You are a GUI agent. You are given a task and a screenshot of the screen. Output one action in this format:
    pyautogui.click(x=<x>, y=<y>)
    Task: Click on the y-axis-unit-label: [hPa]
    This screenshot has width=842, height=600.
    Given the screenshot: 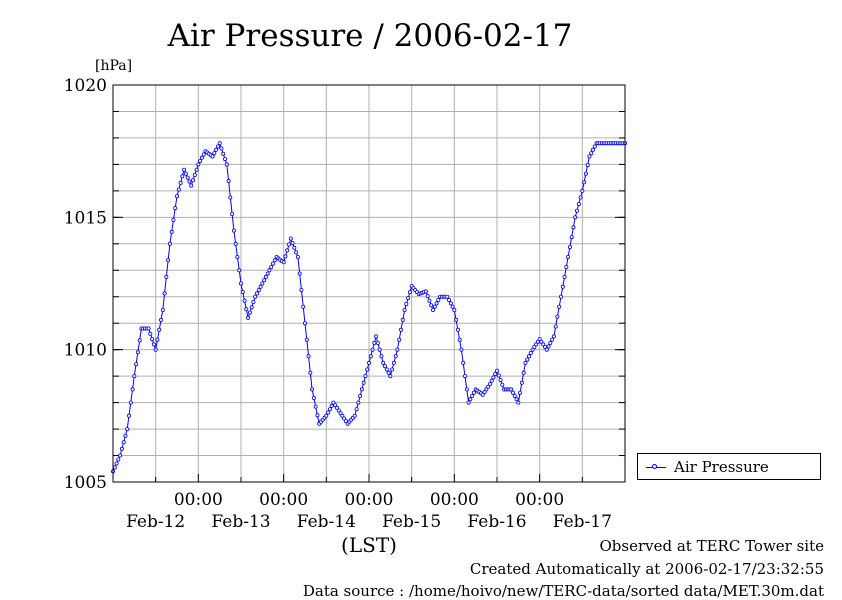 What is the action you would take?
    pyautogui.click(x=113, y=66)
    